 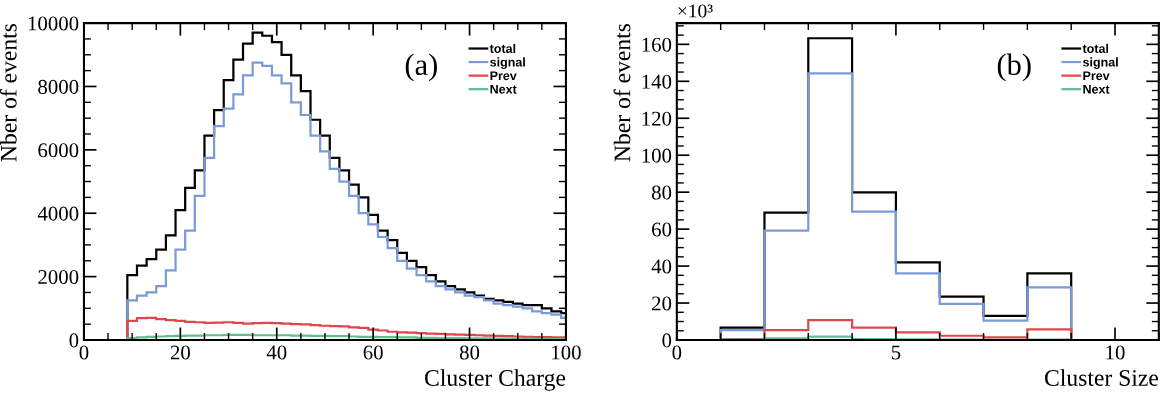 What do you see at coordinates (53, 23) in the screenshot?
I see `y-tick-label: 10000` at bounding box center [53, 23].